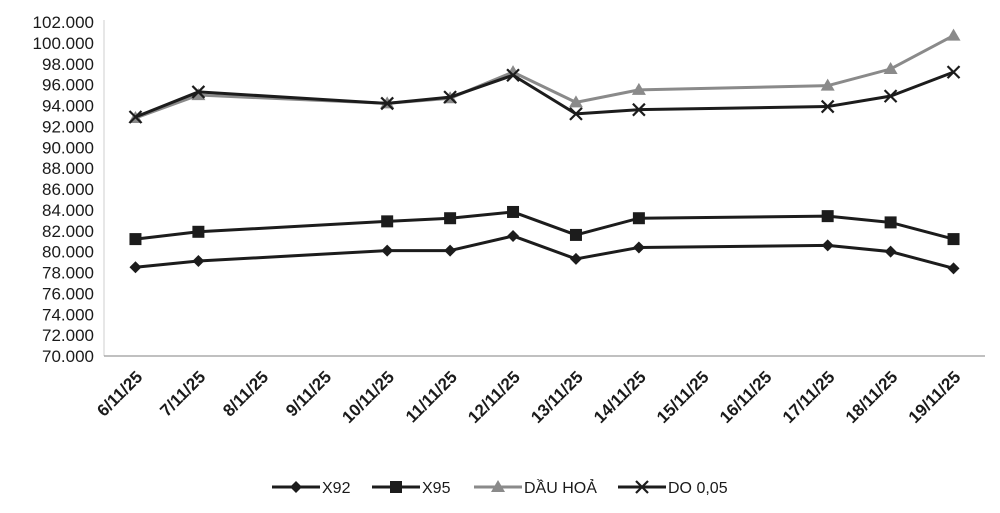 The height and width of the screenshot is (513, 1000). I want to click on legend-item: DO 0,05, so click(673, 488).